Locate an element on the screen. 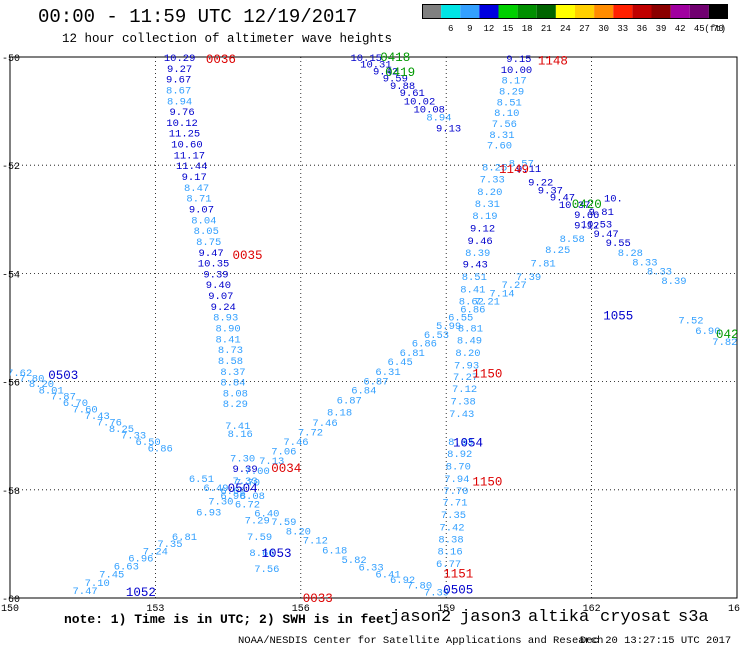 Image resolution: width=740 pixels, height=650 pixels. pass-time-label: 1149 is located at coordinates (514, 170).